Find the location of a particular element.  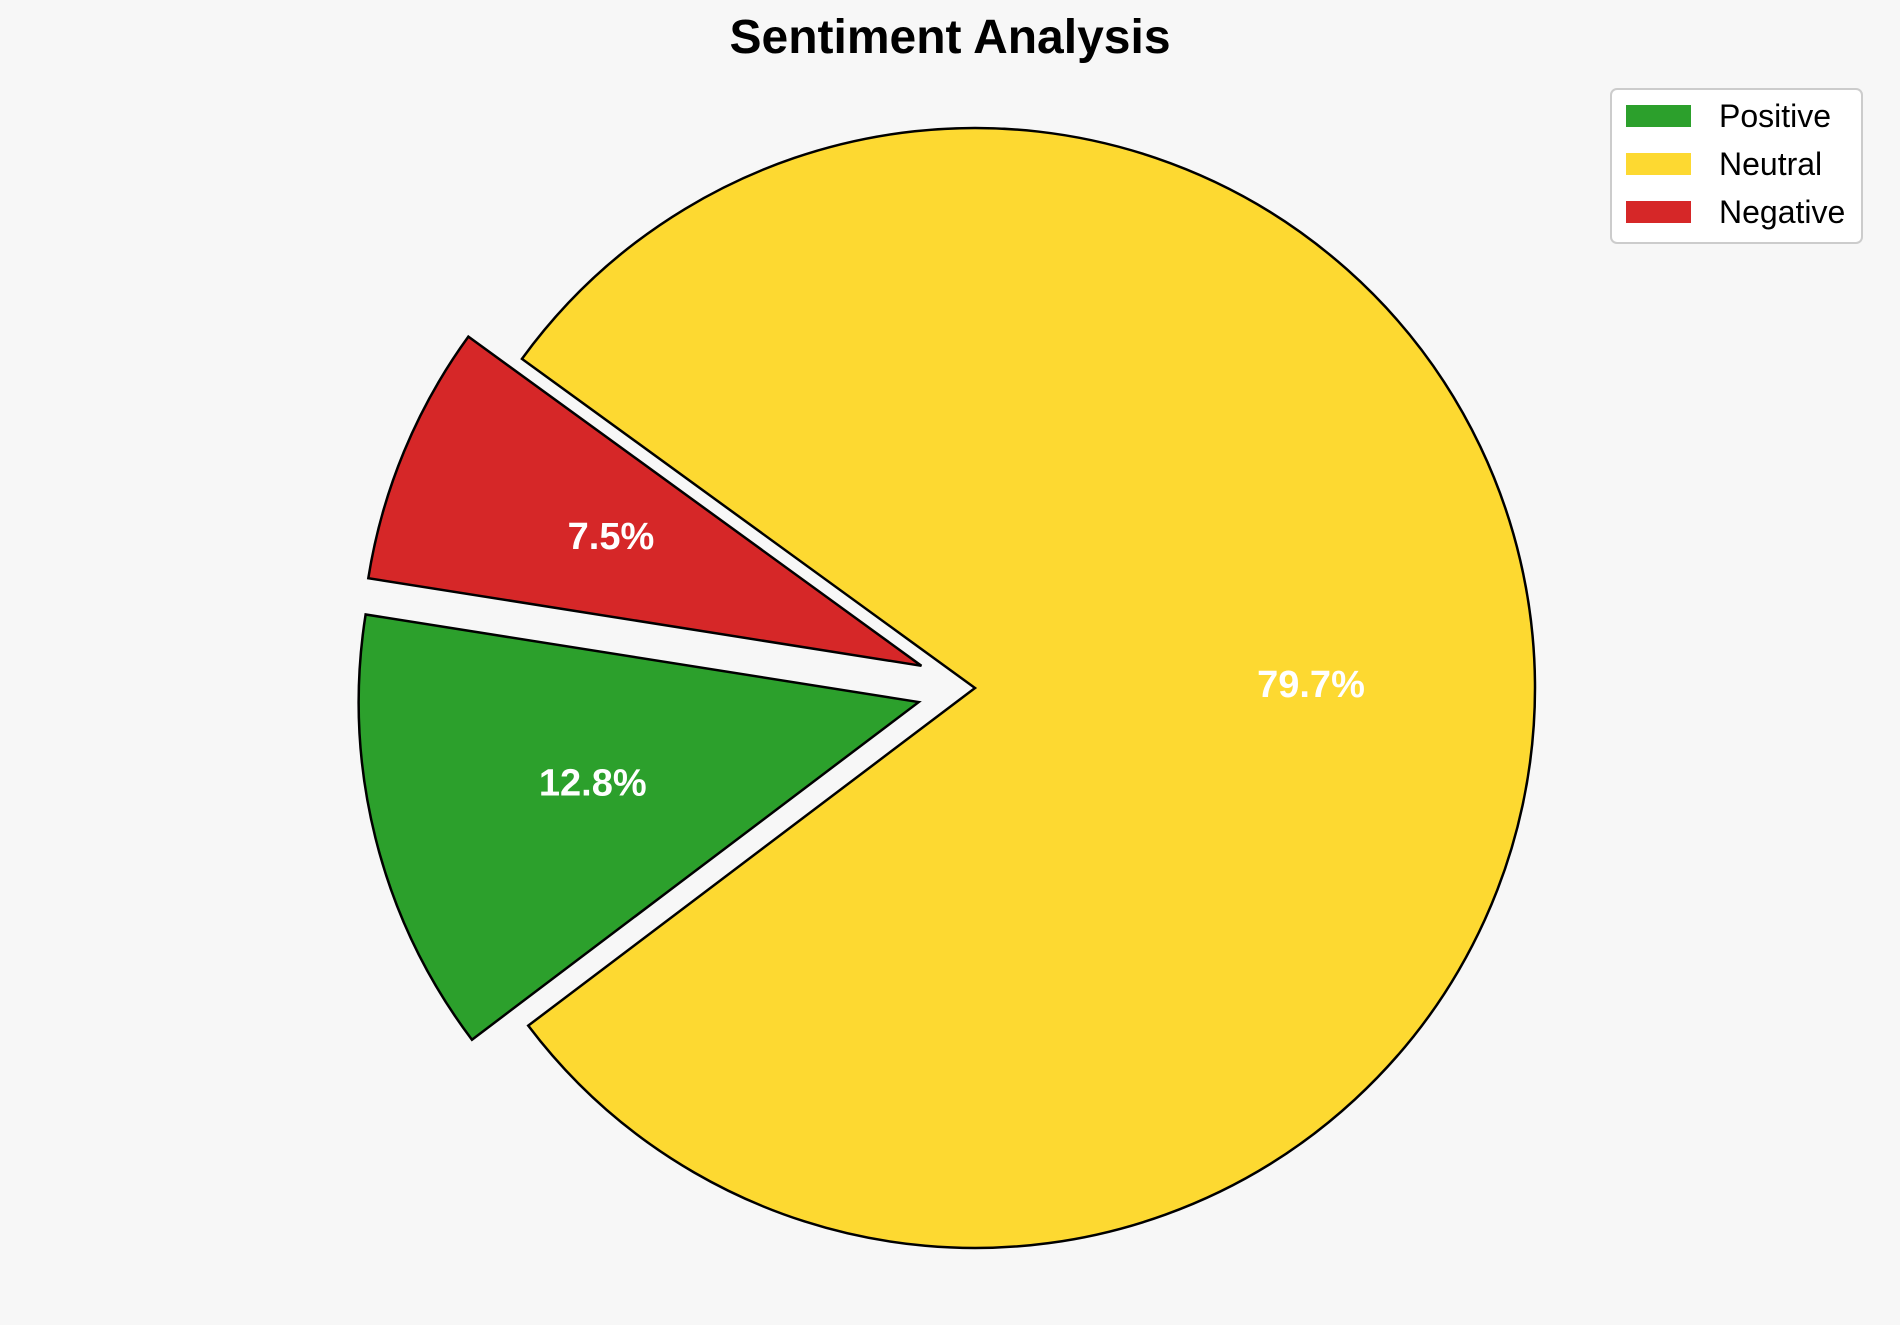

legend-swatch-positive is located at coordinates (1658, 116).